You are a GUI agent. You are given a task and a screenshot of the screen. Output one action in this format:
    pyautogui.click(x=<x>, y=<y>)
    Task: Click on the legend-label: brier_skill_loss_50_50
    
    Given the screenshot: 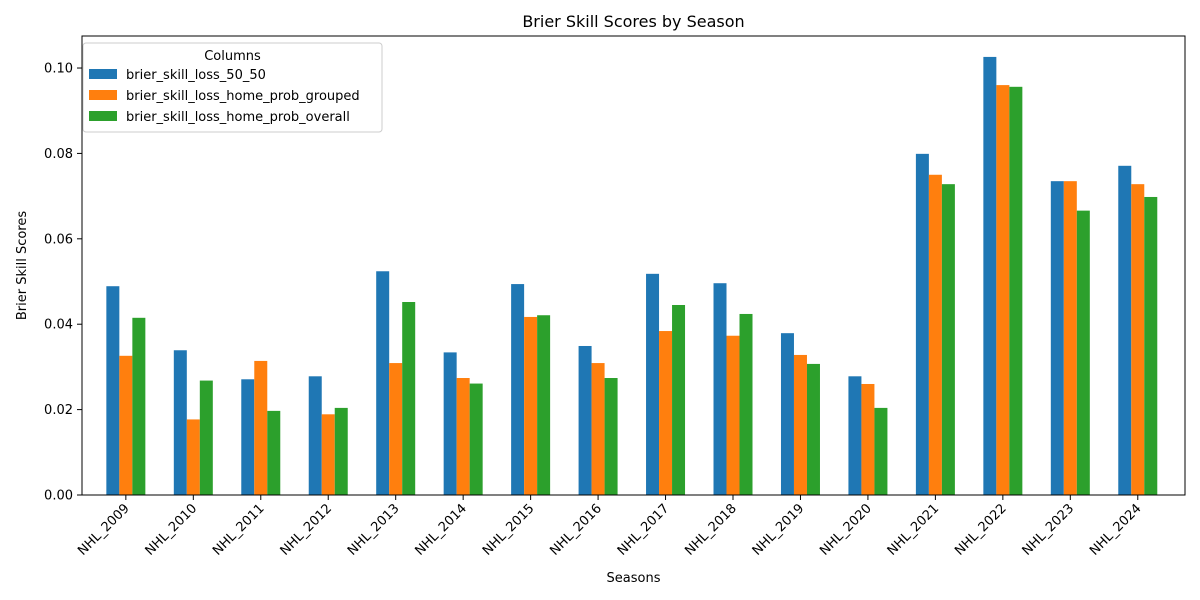 What is the action you would take?
    pyautogui.click(x=196, y=75)
    